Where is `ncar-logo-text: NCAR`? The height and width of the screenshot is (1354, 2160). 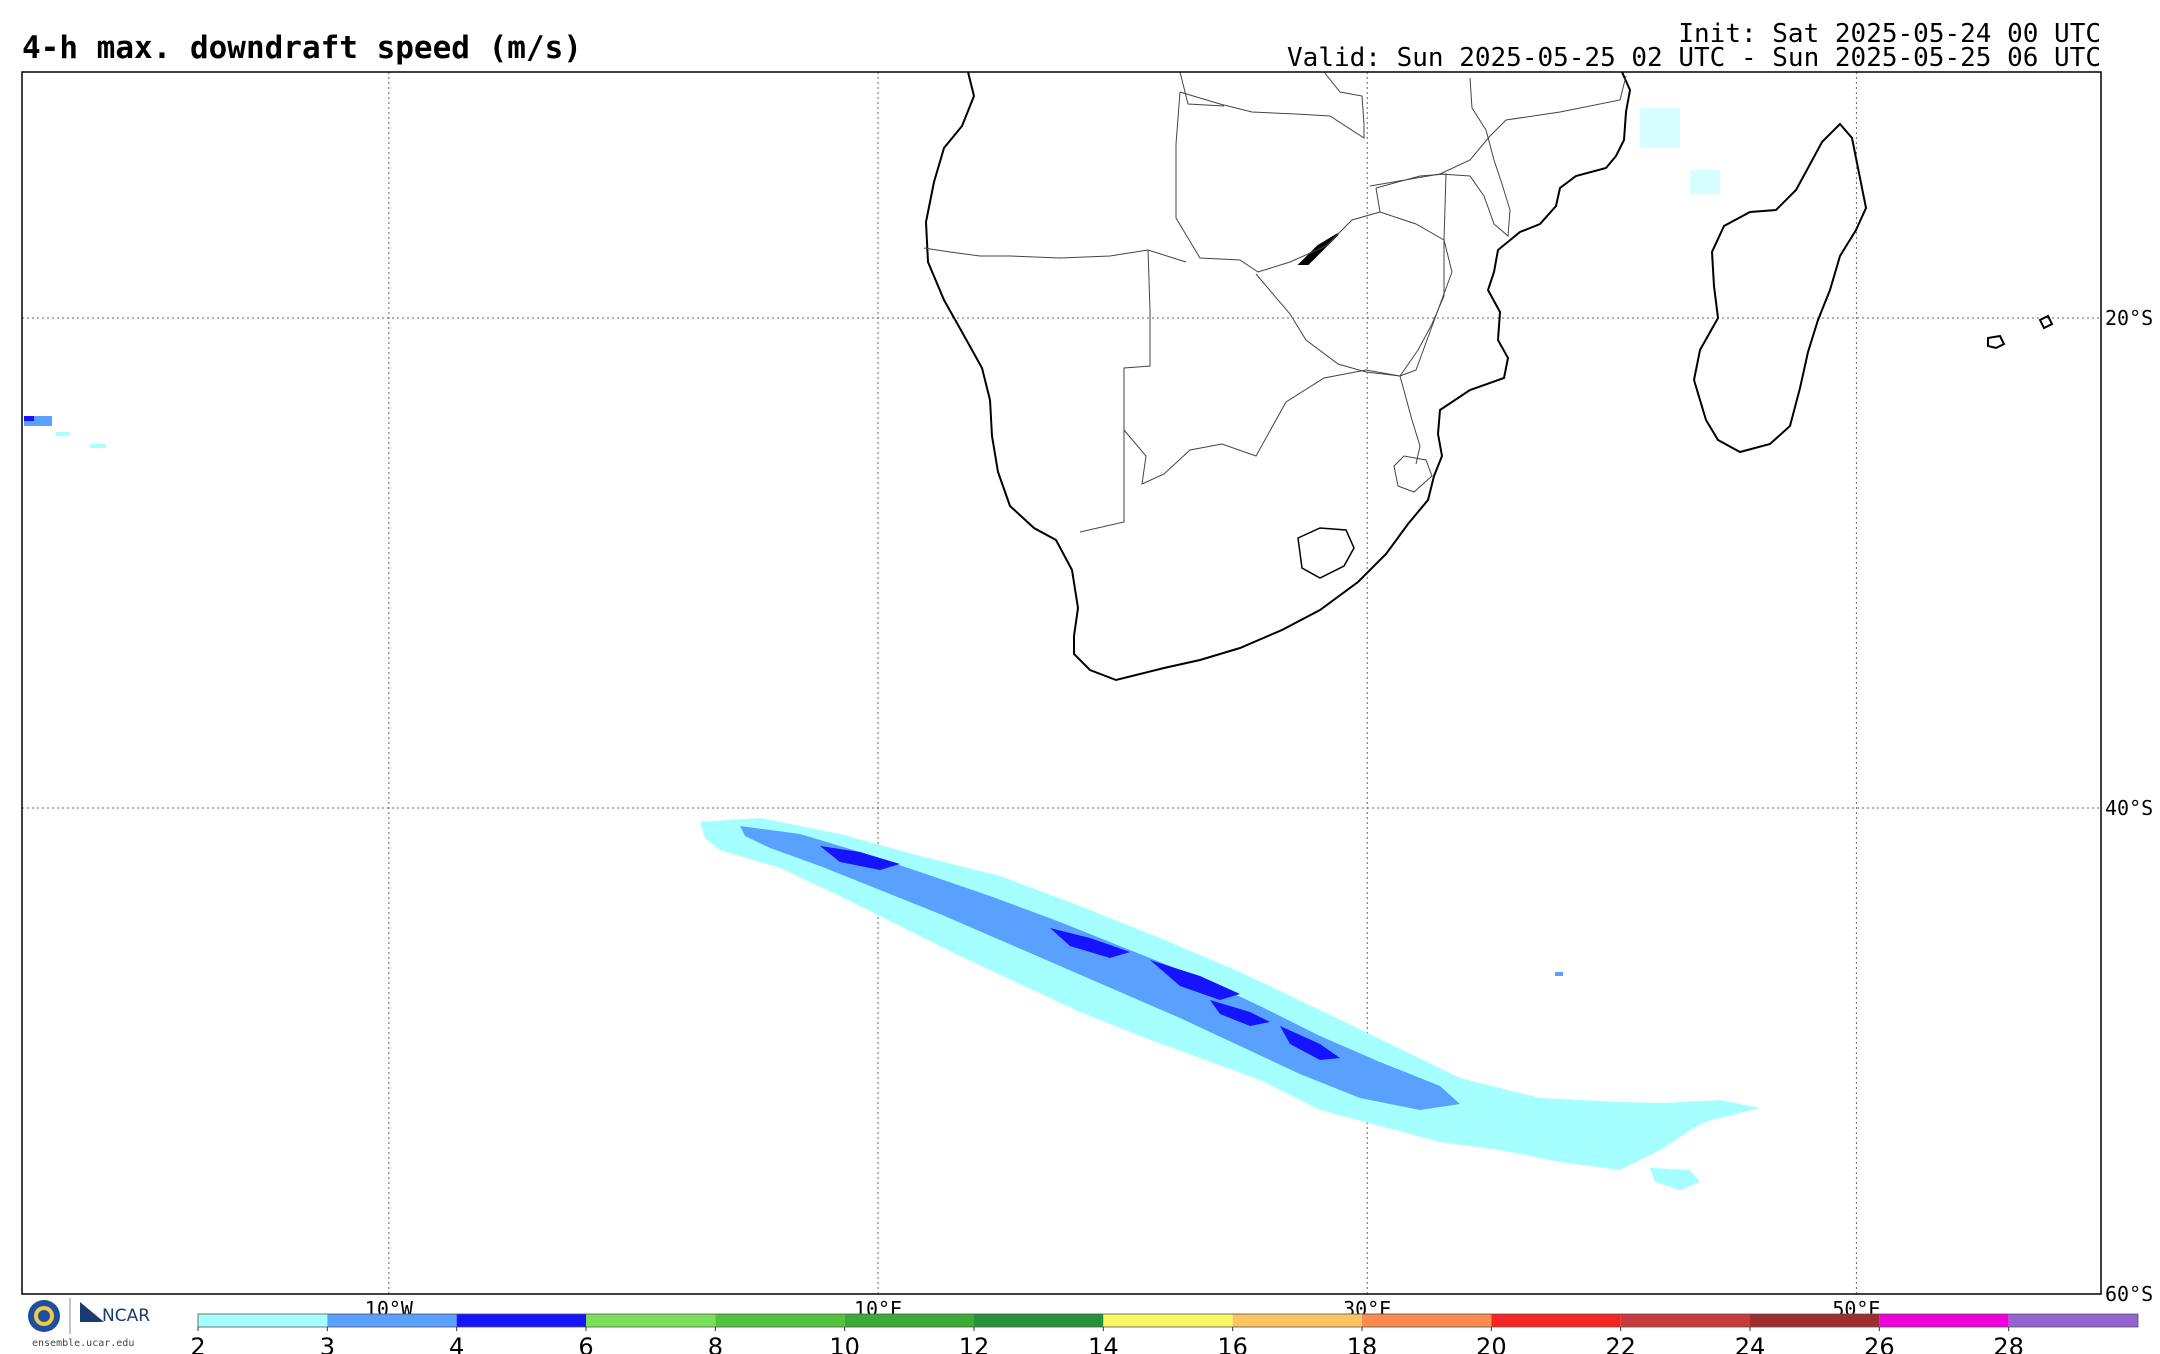 ncar-logo-text: NCAR is located at coordinates (126, 1316).